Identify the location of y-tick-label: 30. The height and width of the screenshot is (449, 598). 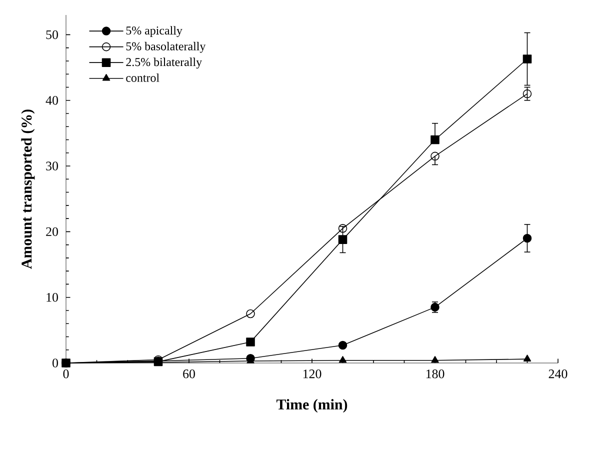
(52, 166).